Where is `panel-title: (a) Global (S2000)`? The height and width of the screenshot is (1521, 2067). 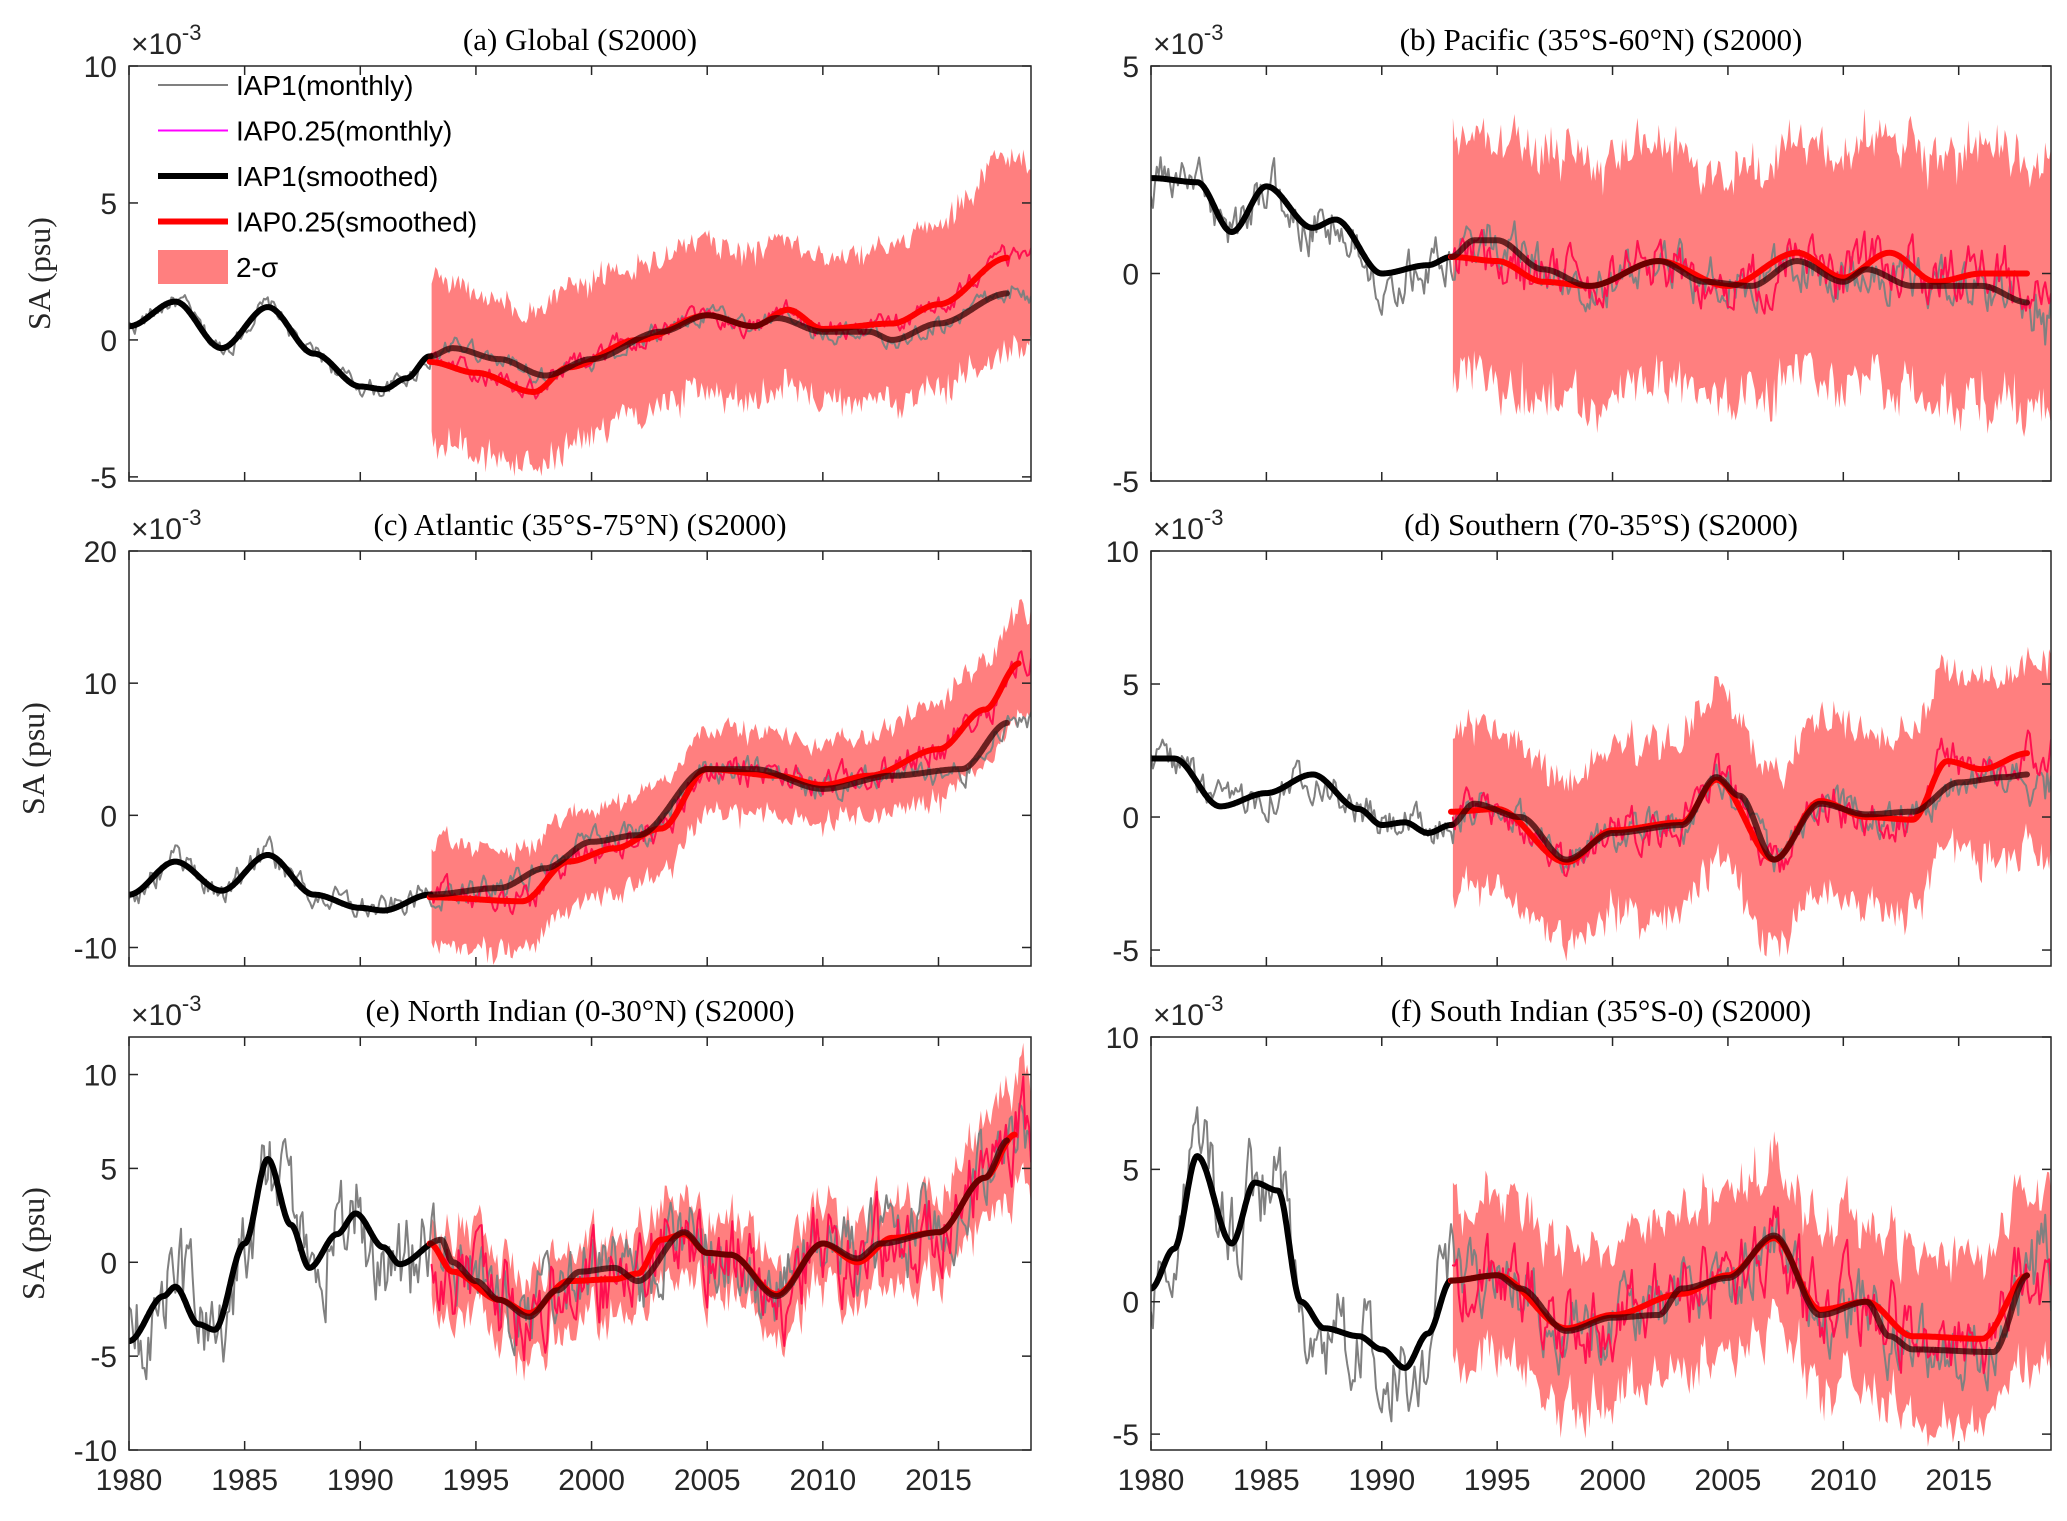
panel-title: (a) Global (S2000) is located at coordinates (580, 39).